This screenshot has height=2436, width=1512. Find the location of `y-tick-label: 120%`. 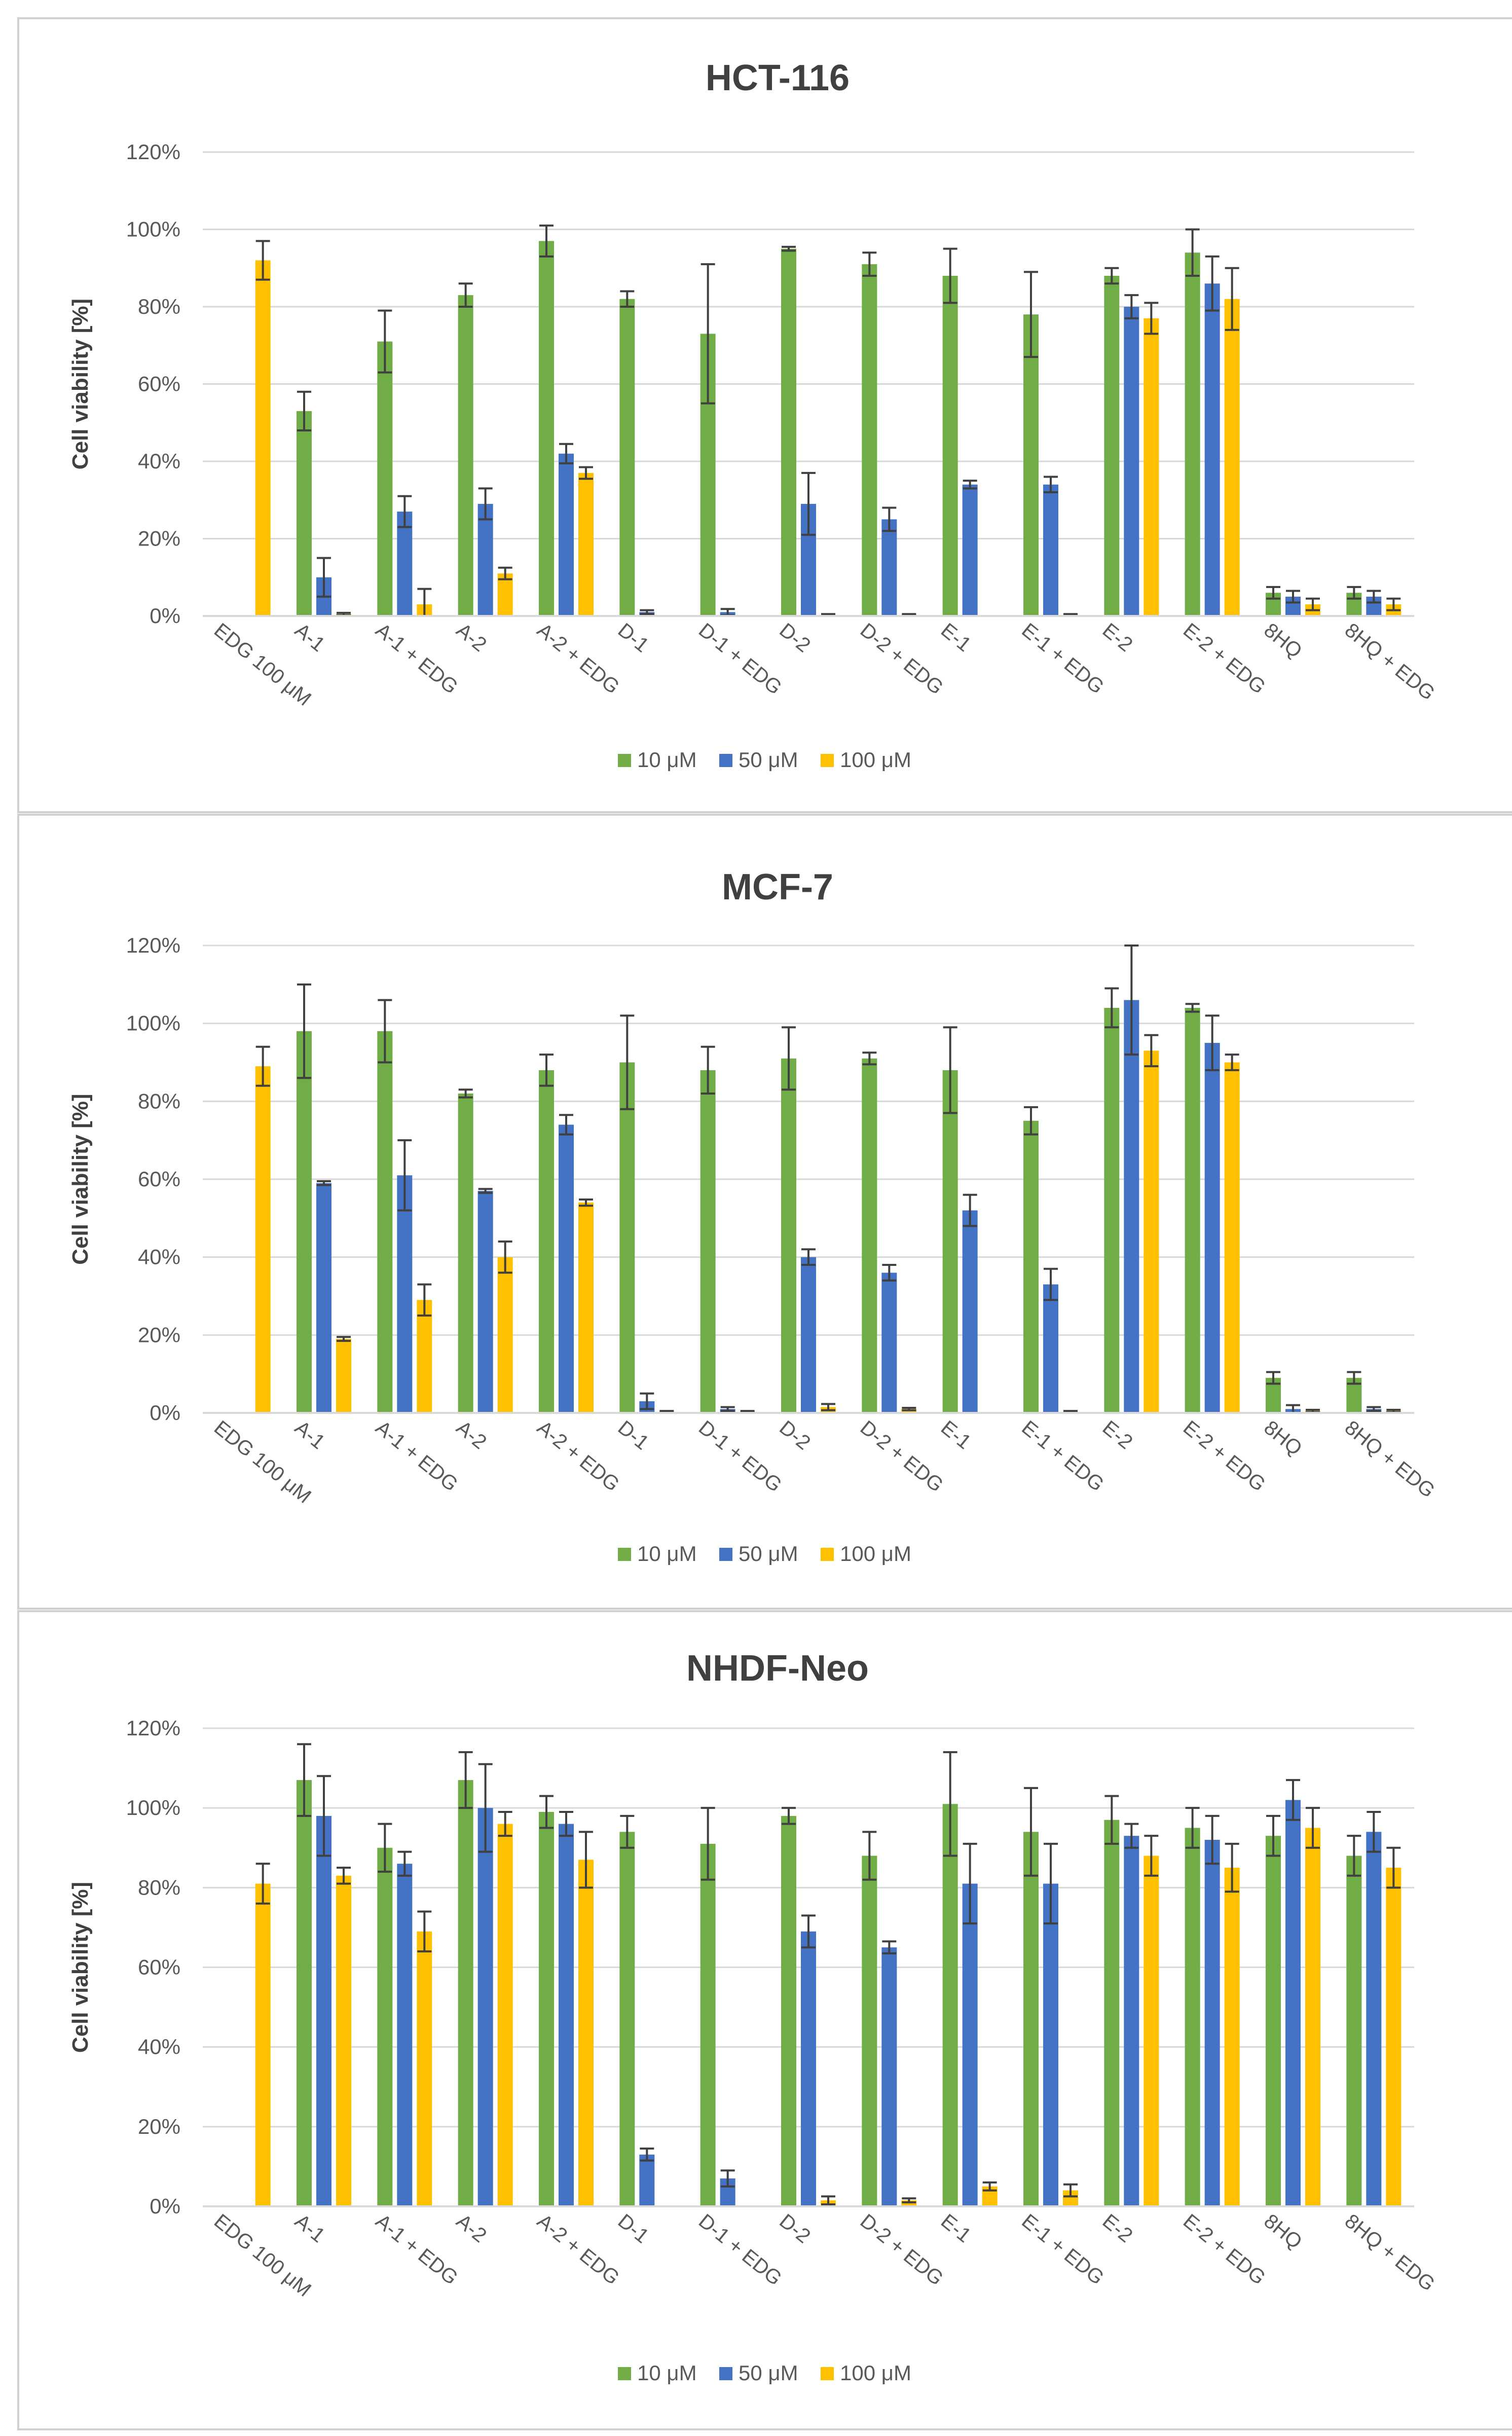

y-tick-label: 120% is located at coordinates (153, 1728).